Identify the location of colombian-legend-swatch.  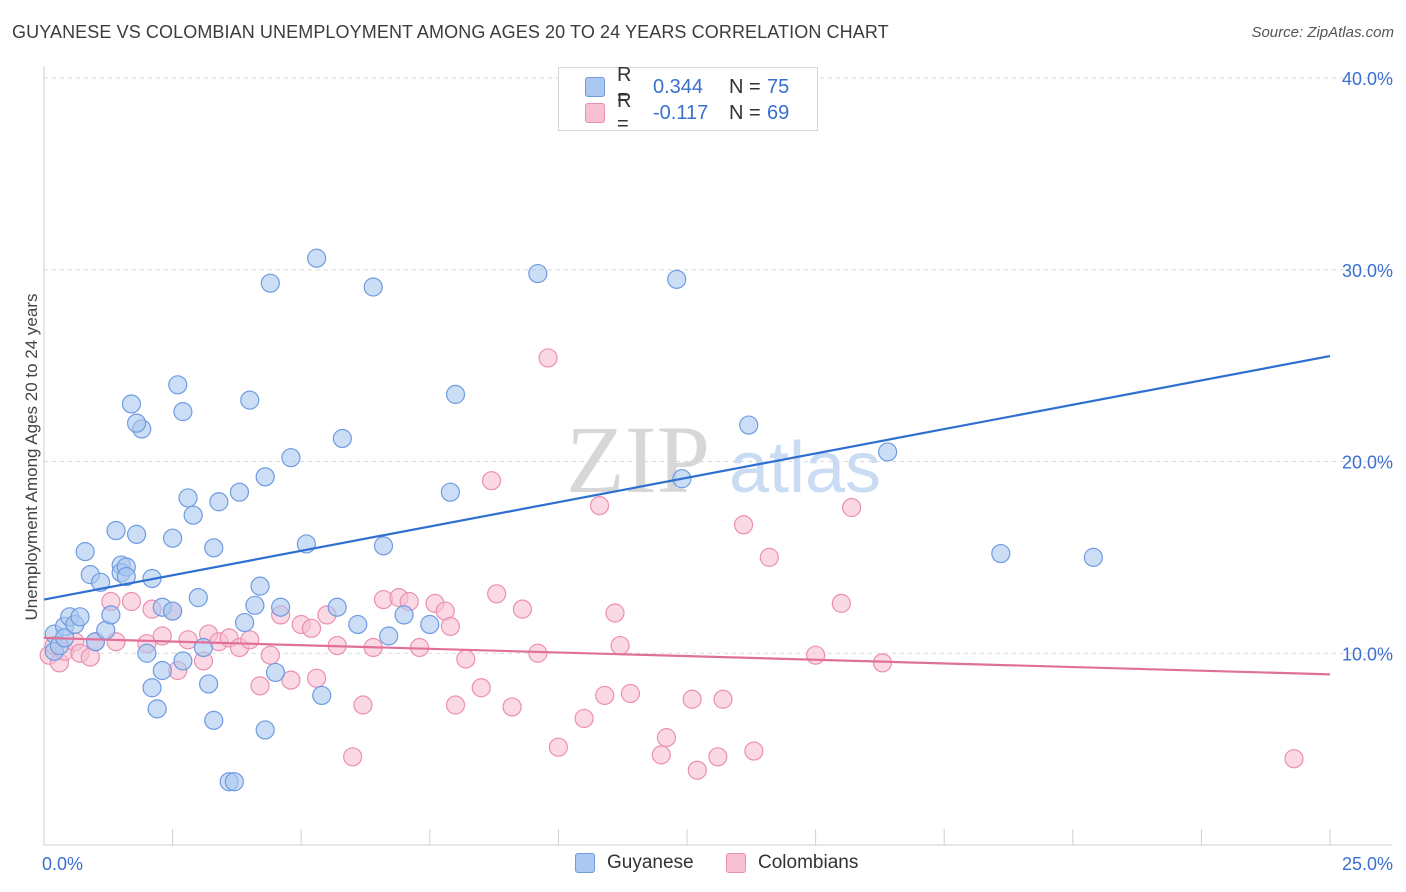
(736, 863).